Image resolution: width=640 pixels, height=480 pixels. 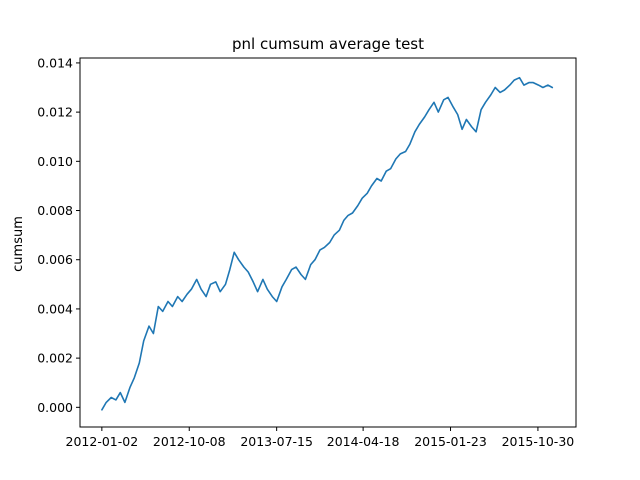 What do you see at coordinates (18, 244) in the screenshot?
I see `y-axis-label: cumsum` at bounding box center [18, 244].